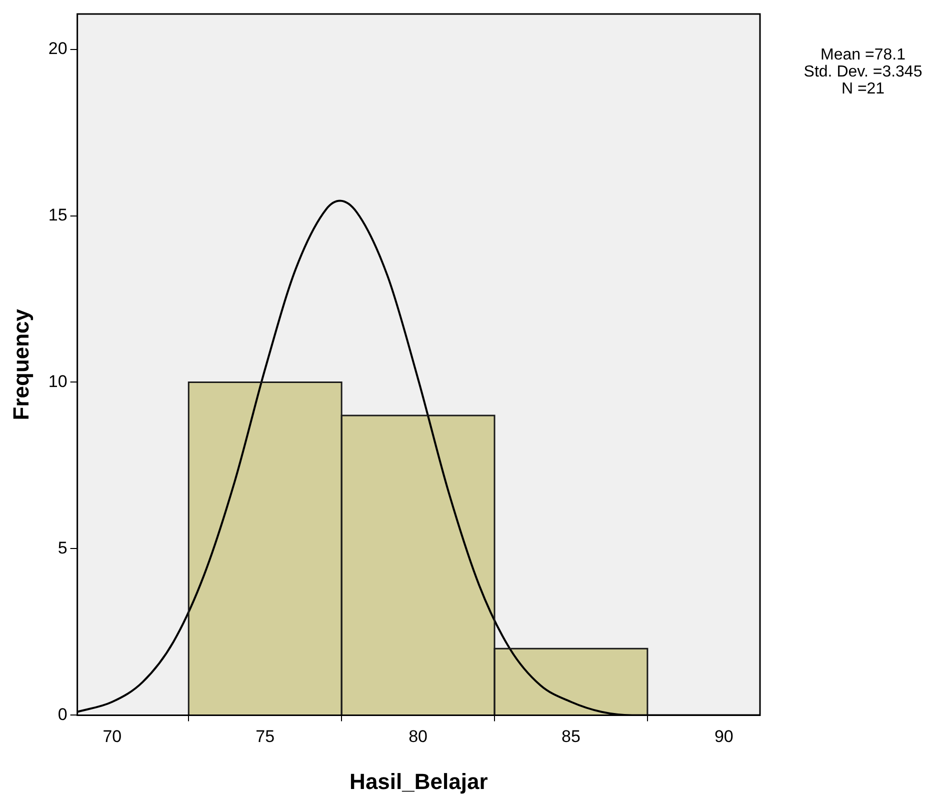  I want to click on text: N =21, so click(863, 89).